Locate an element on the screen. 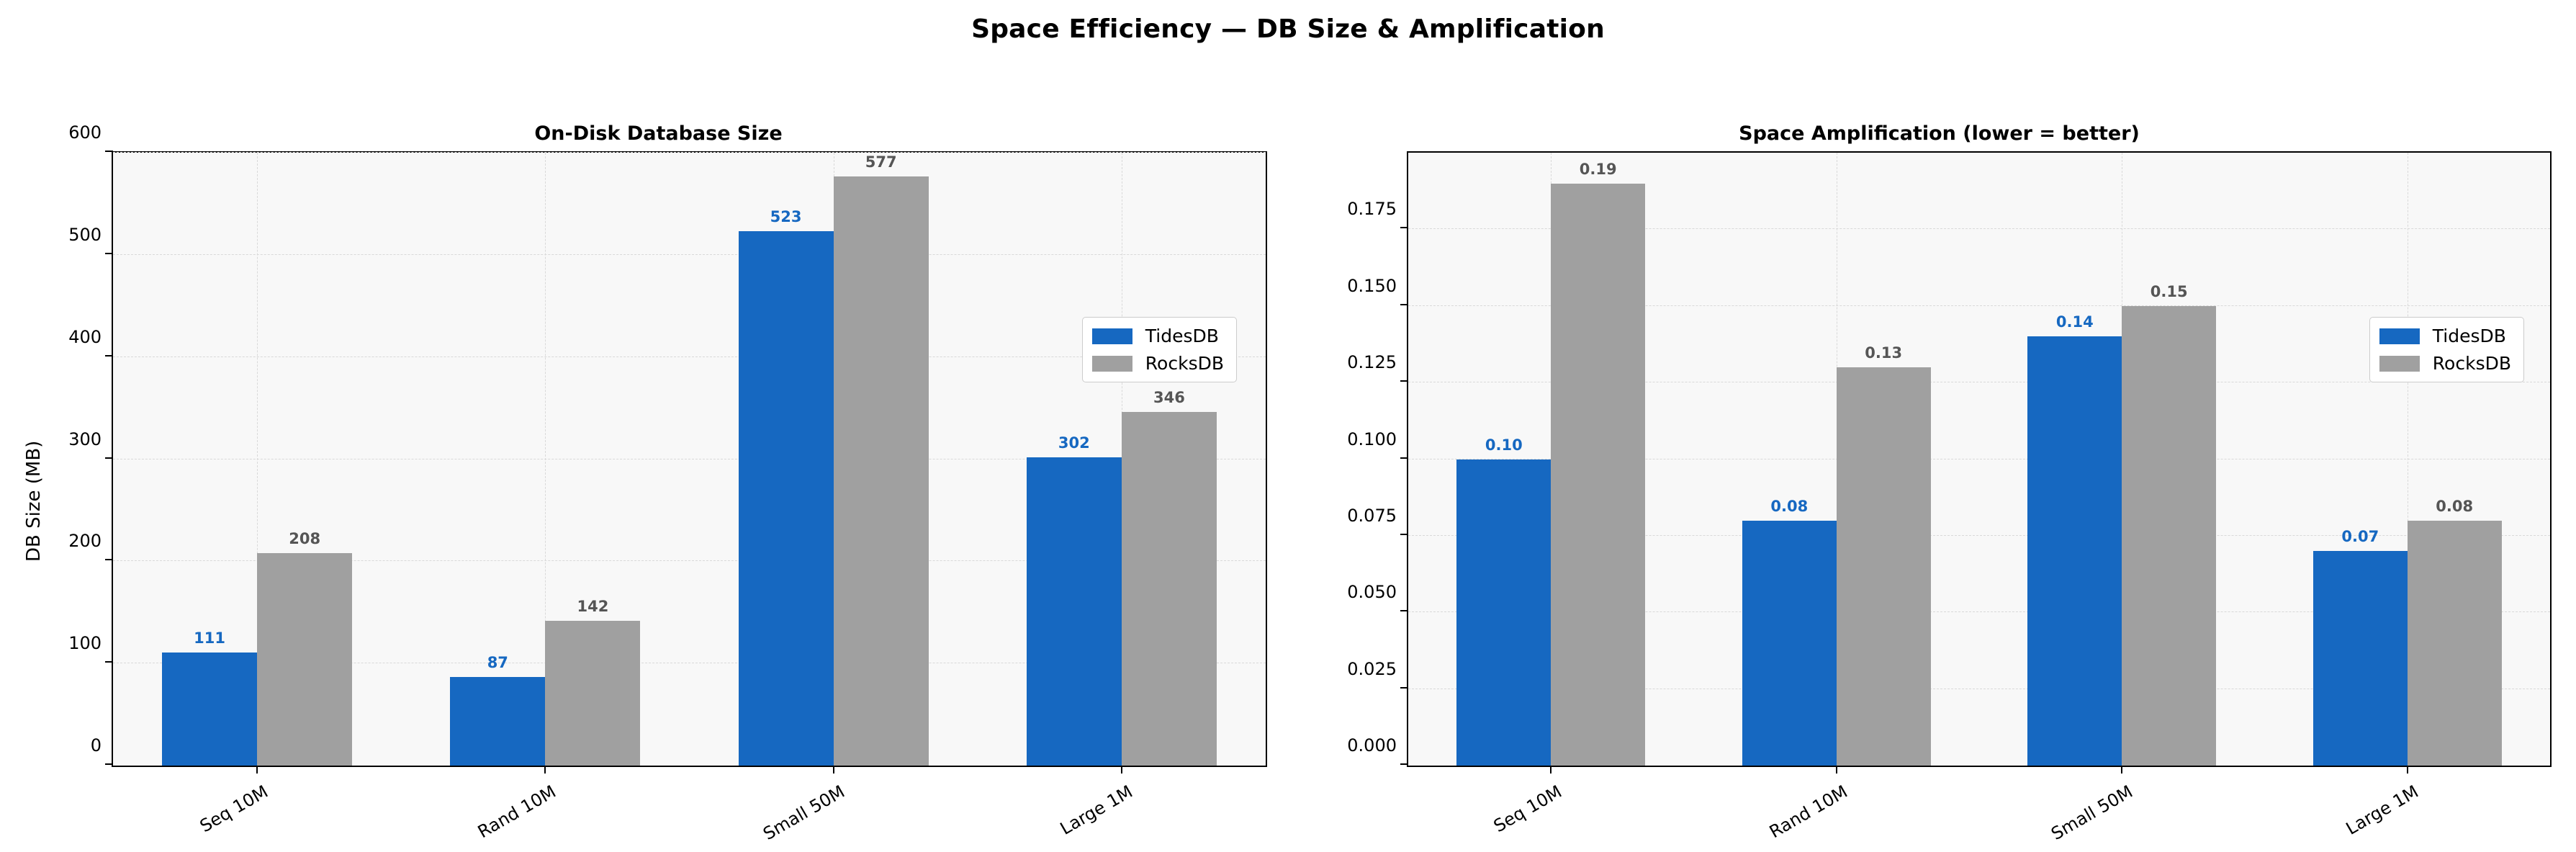 Image resolution: width=2576 pixels, height=852 pixels. bar-tidesdb-rand-10m: 0.08 is located at coordinates (1789, 632).